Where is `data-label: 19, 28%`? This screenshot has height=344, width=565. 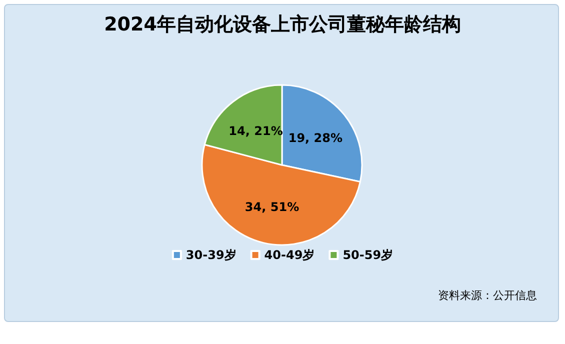 data-label: 19, 28% is located at coordinates (315, 137).